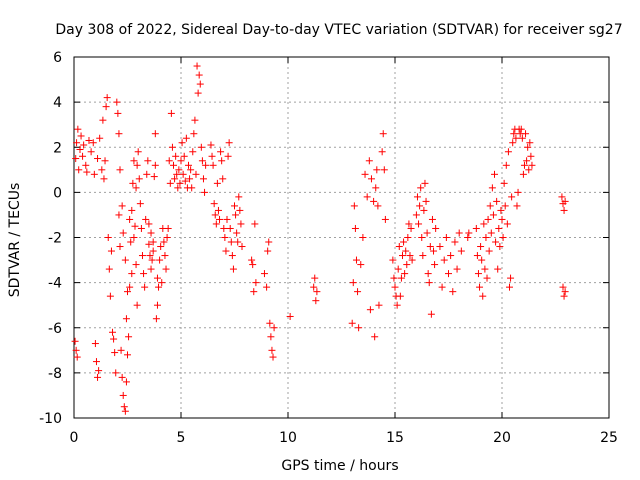 This screenshot has width=640, height=480. What do you see at coordinates (50, 419) in the screenshot?
I see `y-tick-label: -10` at bounding box center [50, 419].